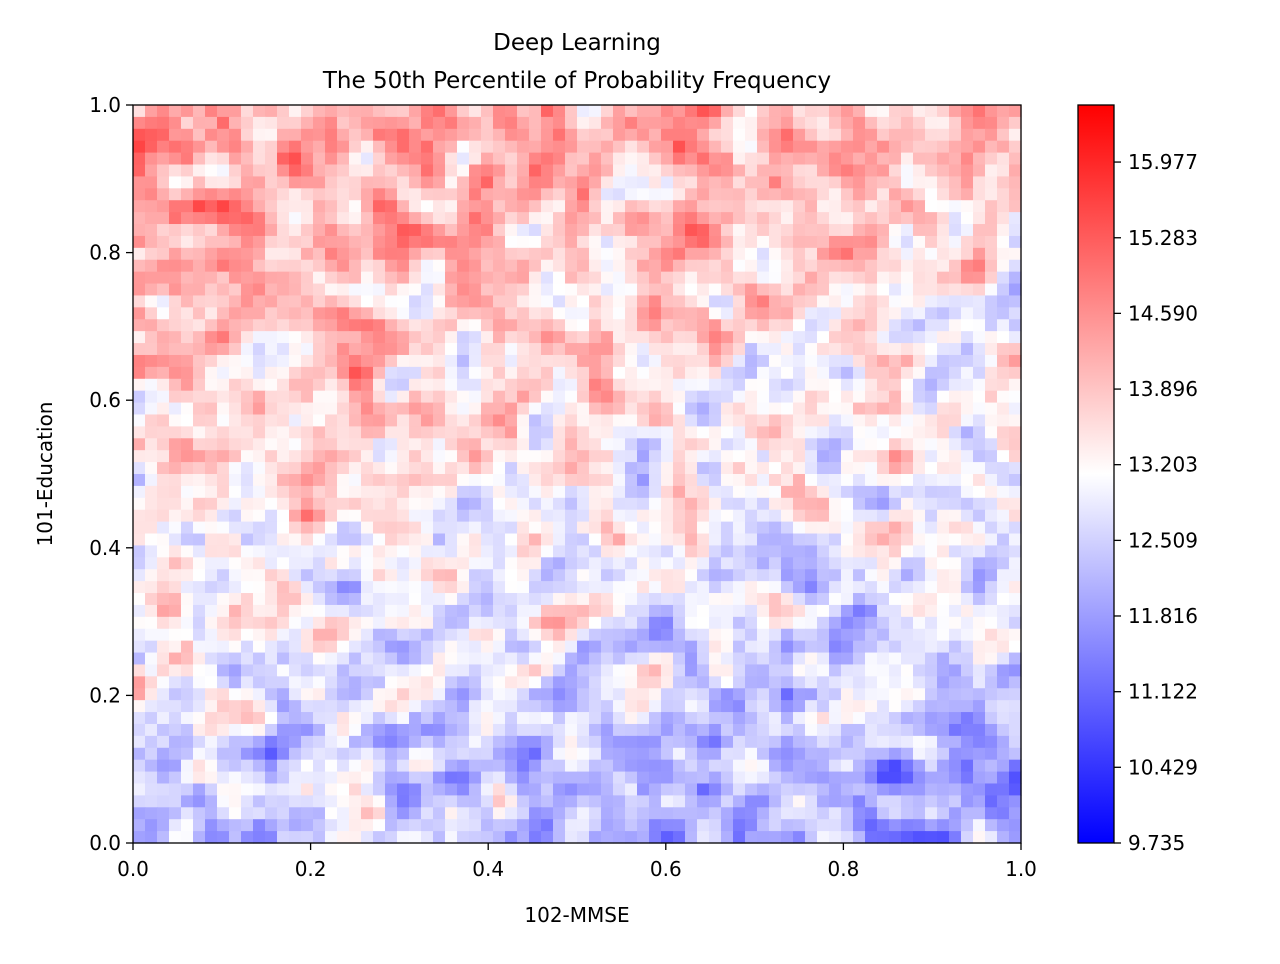  What do you see at coordinates (1163, 465) in the screenshot?
I see `colorbar-tick-label: 13.203` at bounding box center [1163, 465].